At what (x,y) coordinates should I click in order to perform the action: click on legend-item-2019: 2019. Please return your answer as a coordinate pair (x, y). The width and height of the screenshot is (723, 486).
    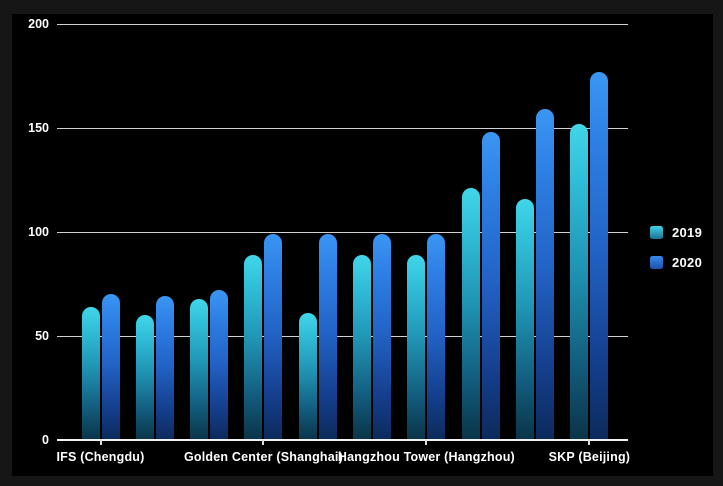
    Looking at the image, I should click on (676, 232).